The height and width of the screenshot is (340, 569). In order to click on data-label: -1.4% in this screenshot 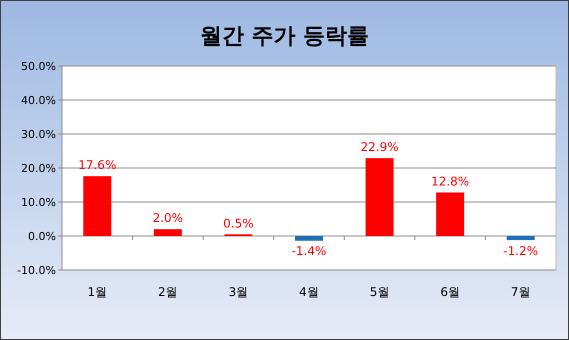, I will do `click(309, 251)`.